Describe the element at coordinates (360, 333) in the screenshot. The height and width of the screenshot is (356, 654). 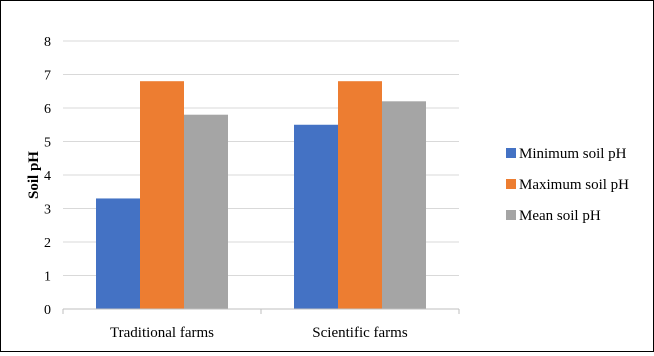
I see `x-category-label: Scientific farms` at that location.